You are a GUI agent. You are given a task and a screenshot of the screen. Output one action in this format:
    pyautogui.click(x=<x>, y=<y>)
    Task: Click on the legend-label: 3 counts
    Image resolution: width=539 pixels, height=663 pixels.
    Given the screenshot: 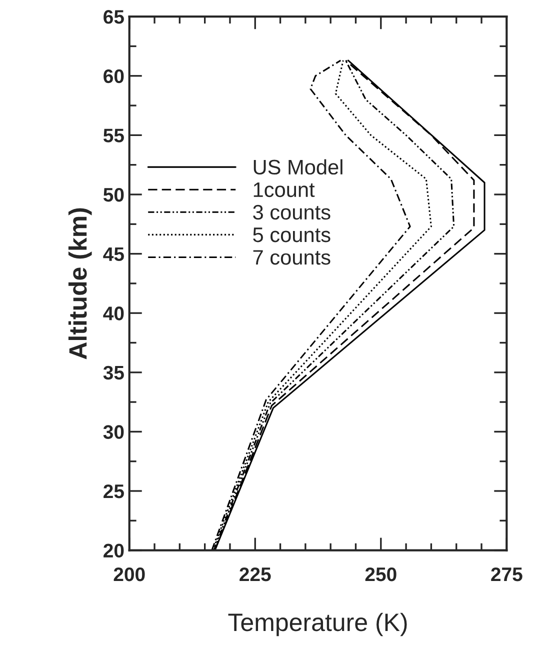 What is the action you would take?
    pyautogui.click(x=291, y=212)
    